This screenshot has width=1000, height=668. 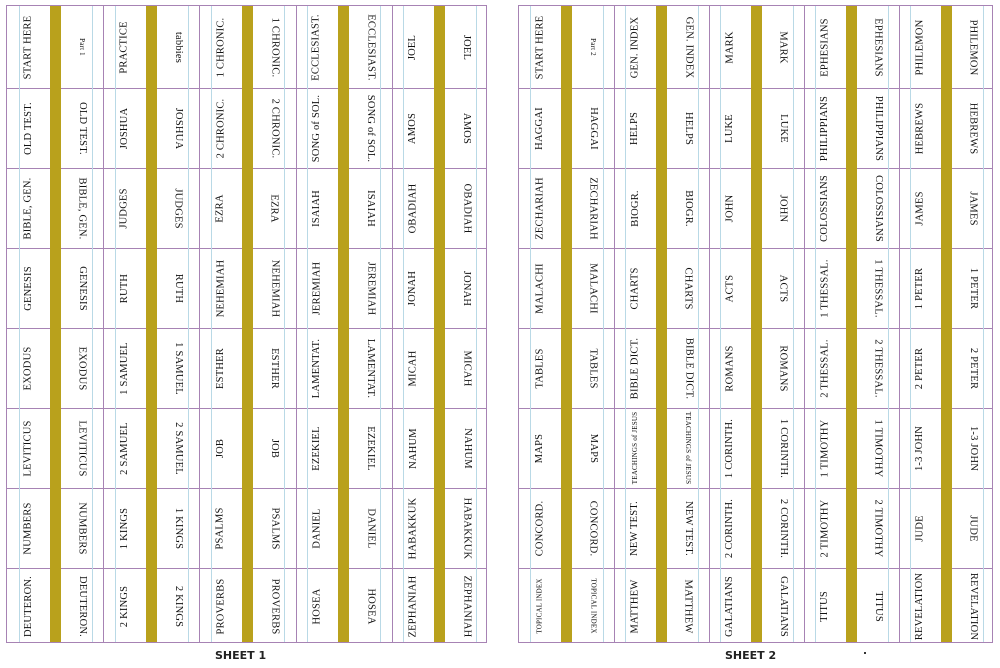 I want to click on tab-cell: 1 TIMOTHY, so click(x=879, y=448).